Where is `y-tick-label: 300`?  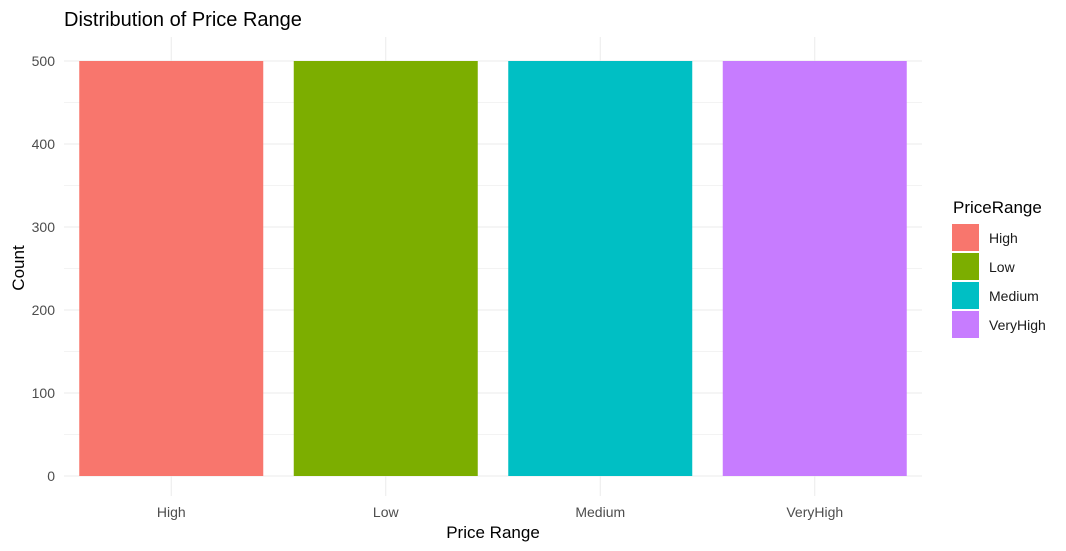 y-tick-label: 300 is located at coordinates (44, 227).